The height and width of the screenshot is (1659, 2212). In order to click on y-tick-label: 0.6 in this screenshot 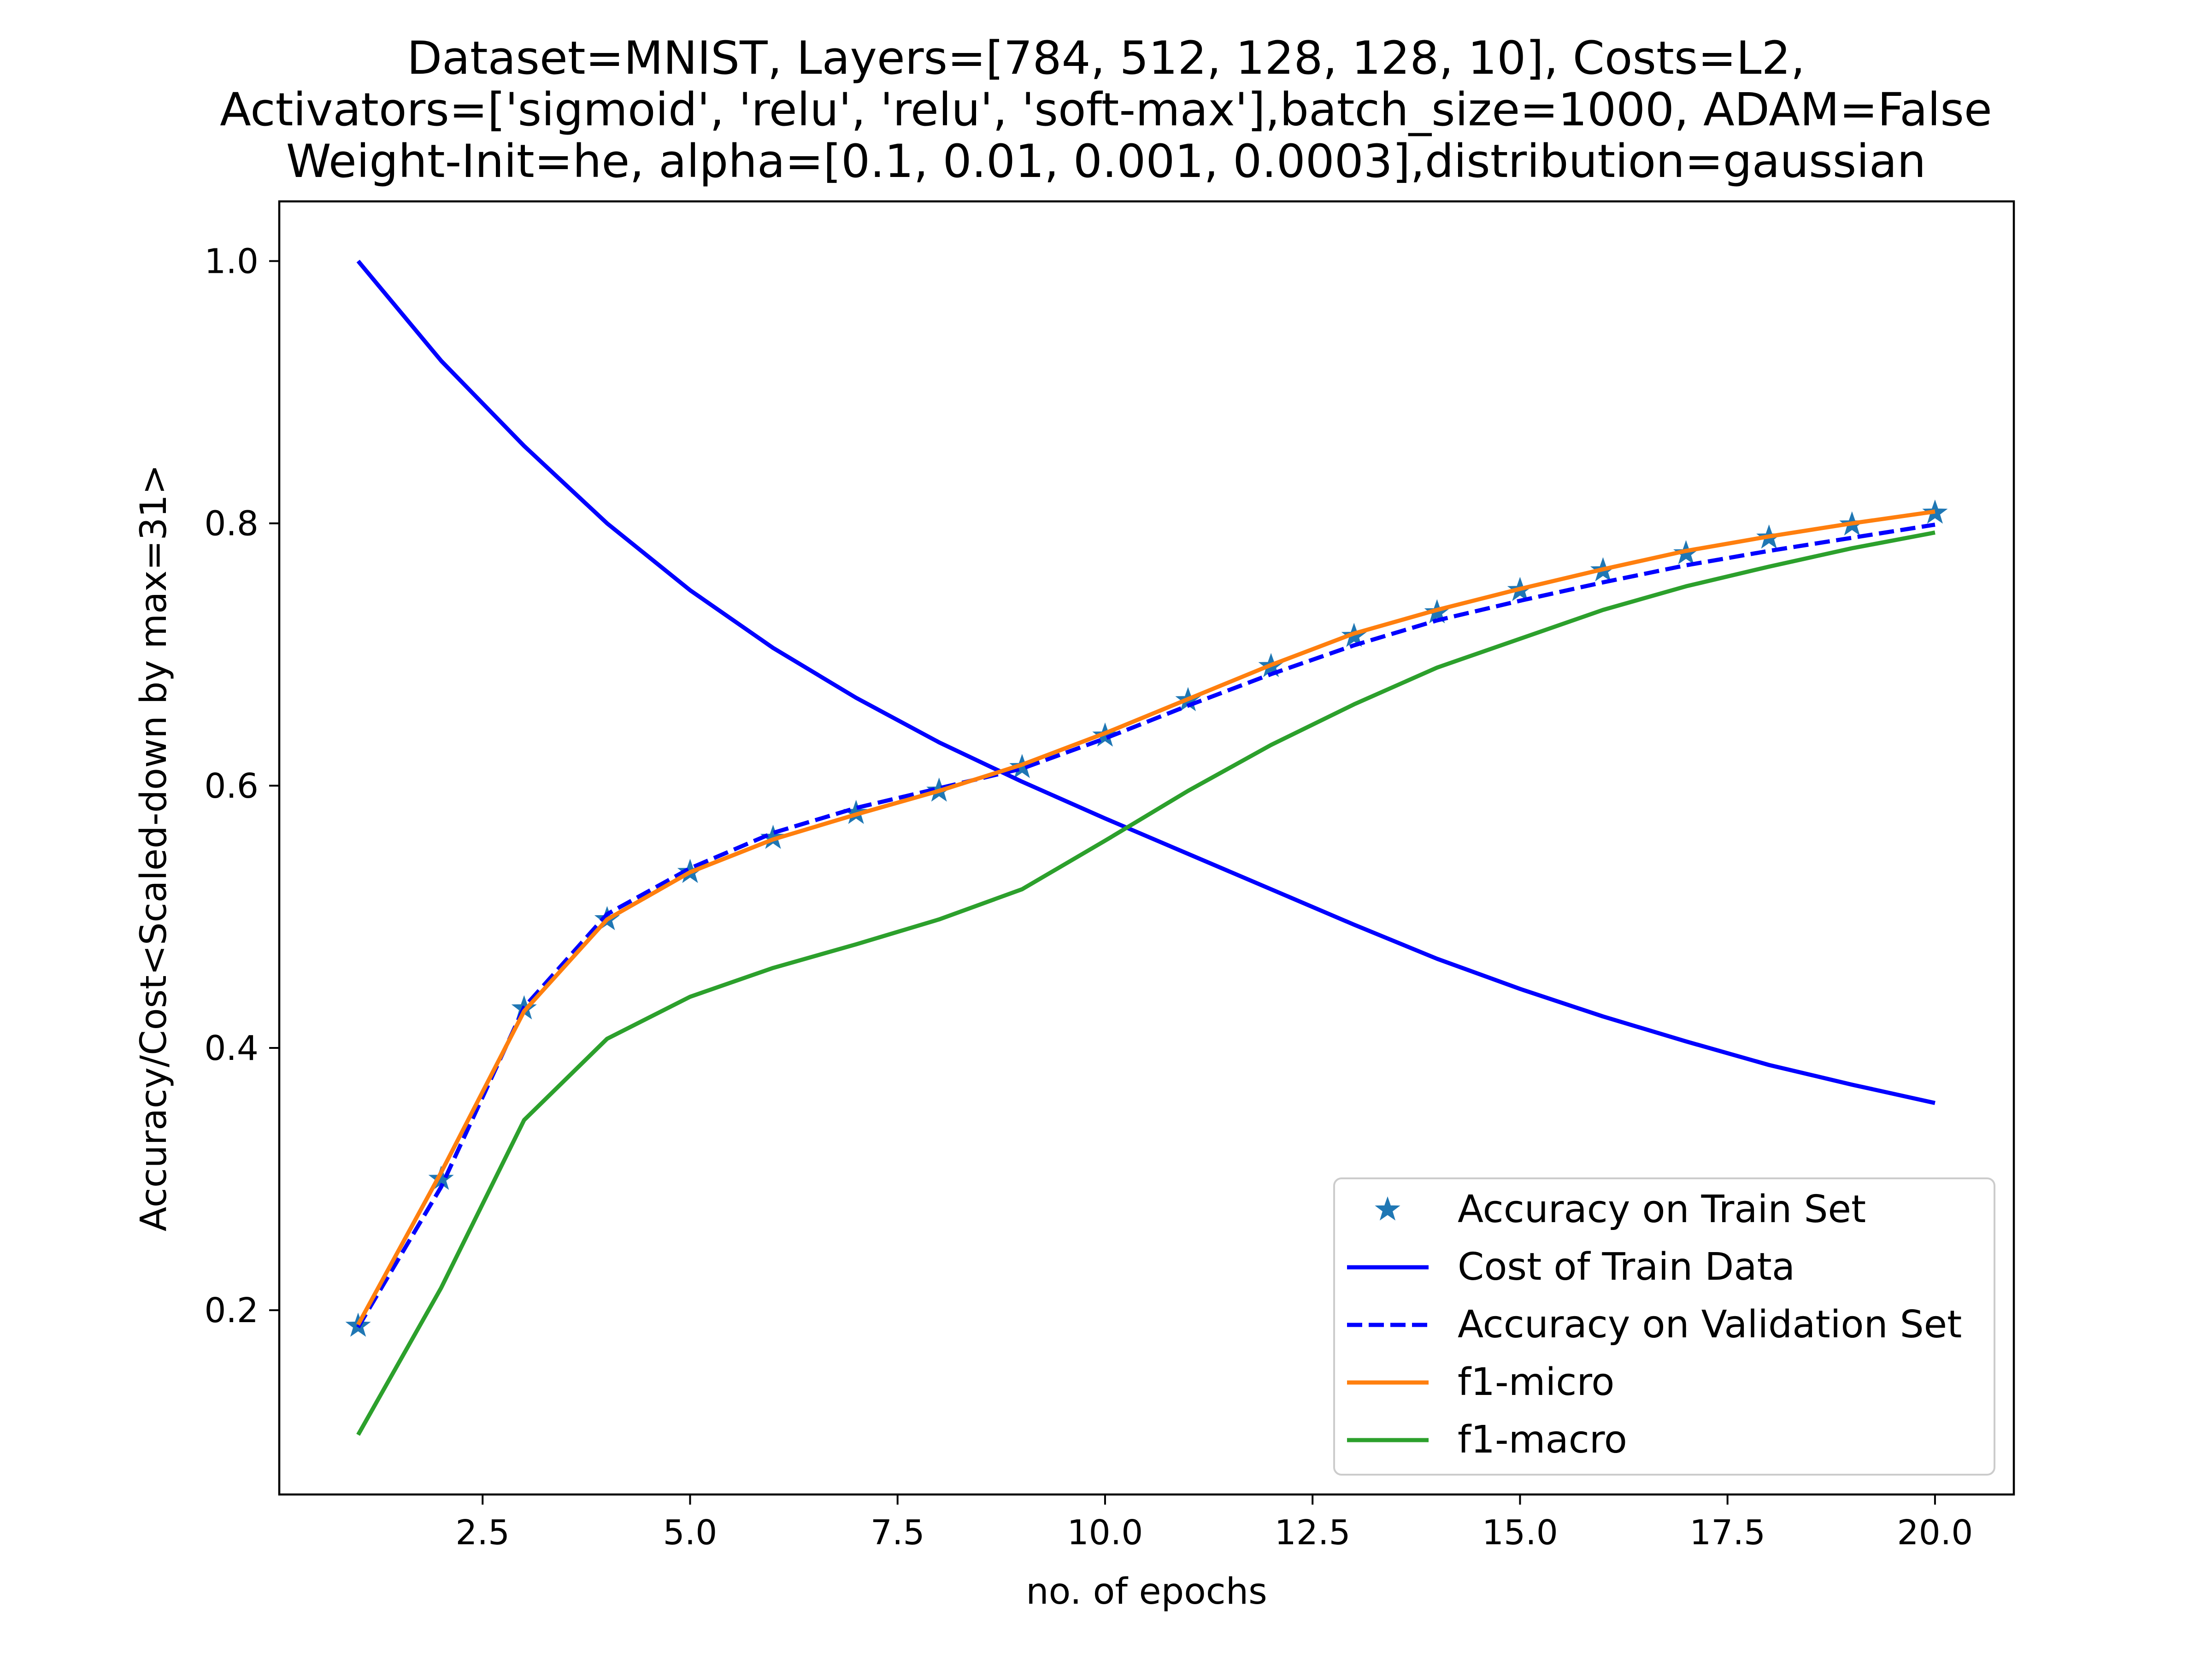, I will do `click(231, 786)`.